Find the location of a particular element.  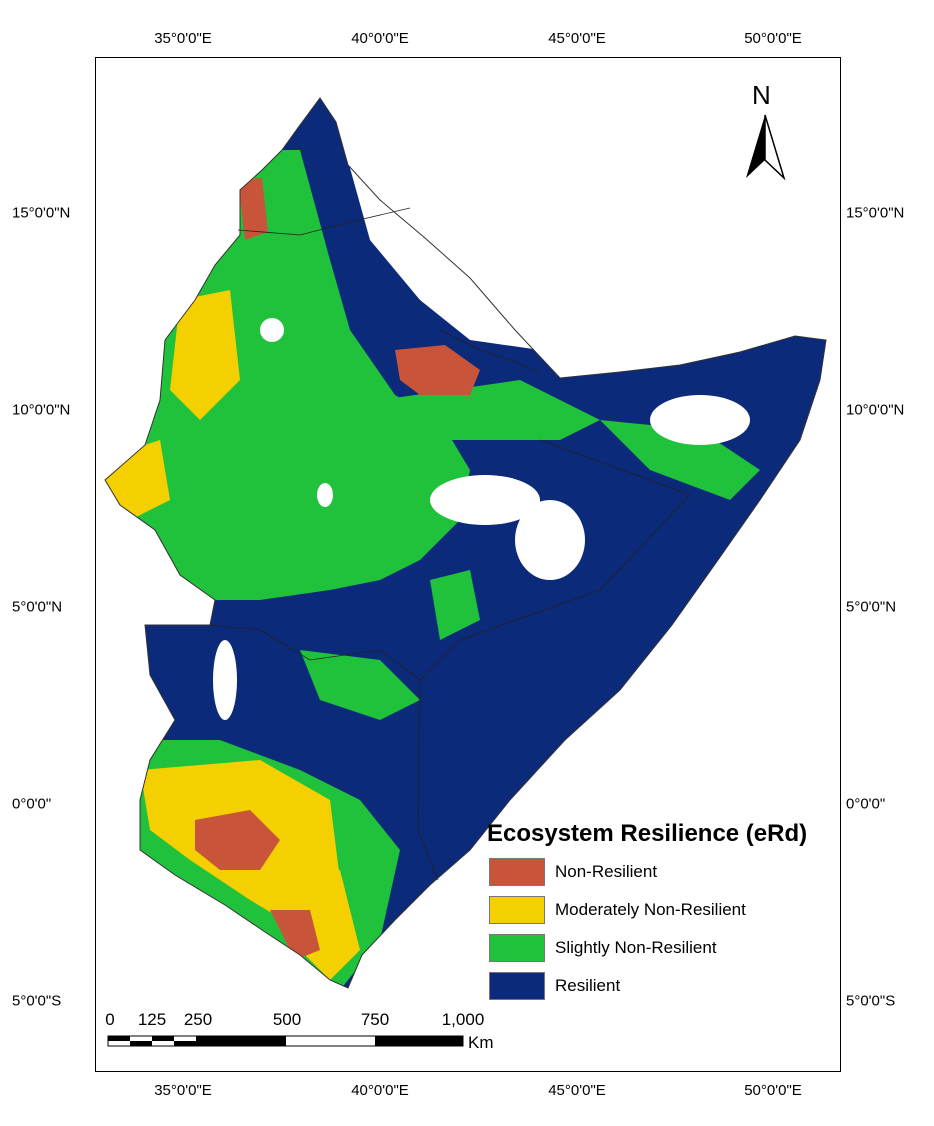

graticule-right-label-5s: 5°0'0"S is located at coordinates (871, 1001).